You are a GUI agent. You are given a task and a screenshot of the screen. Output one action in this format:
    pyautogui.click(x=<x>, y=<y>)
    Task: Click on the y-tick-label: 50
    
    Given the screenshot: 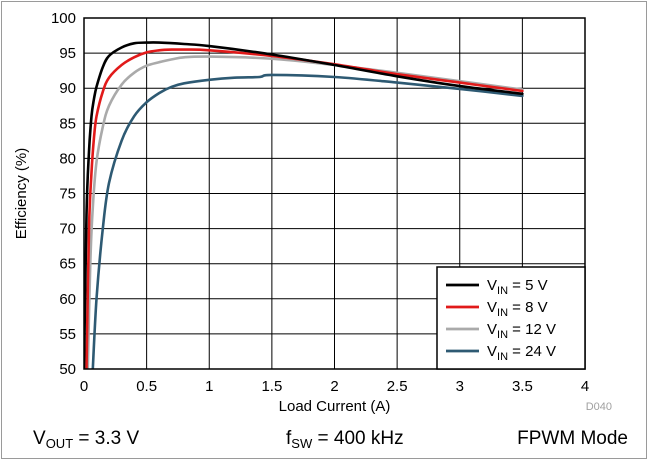 What is the action you would take?
    pyautogui.click(x=67, y=369)
    